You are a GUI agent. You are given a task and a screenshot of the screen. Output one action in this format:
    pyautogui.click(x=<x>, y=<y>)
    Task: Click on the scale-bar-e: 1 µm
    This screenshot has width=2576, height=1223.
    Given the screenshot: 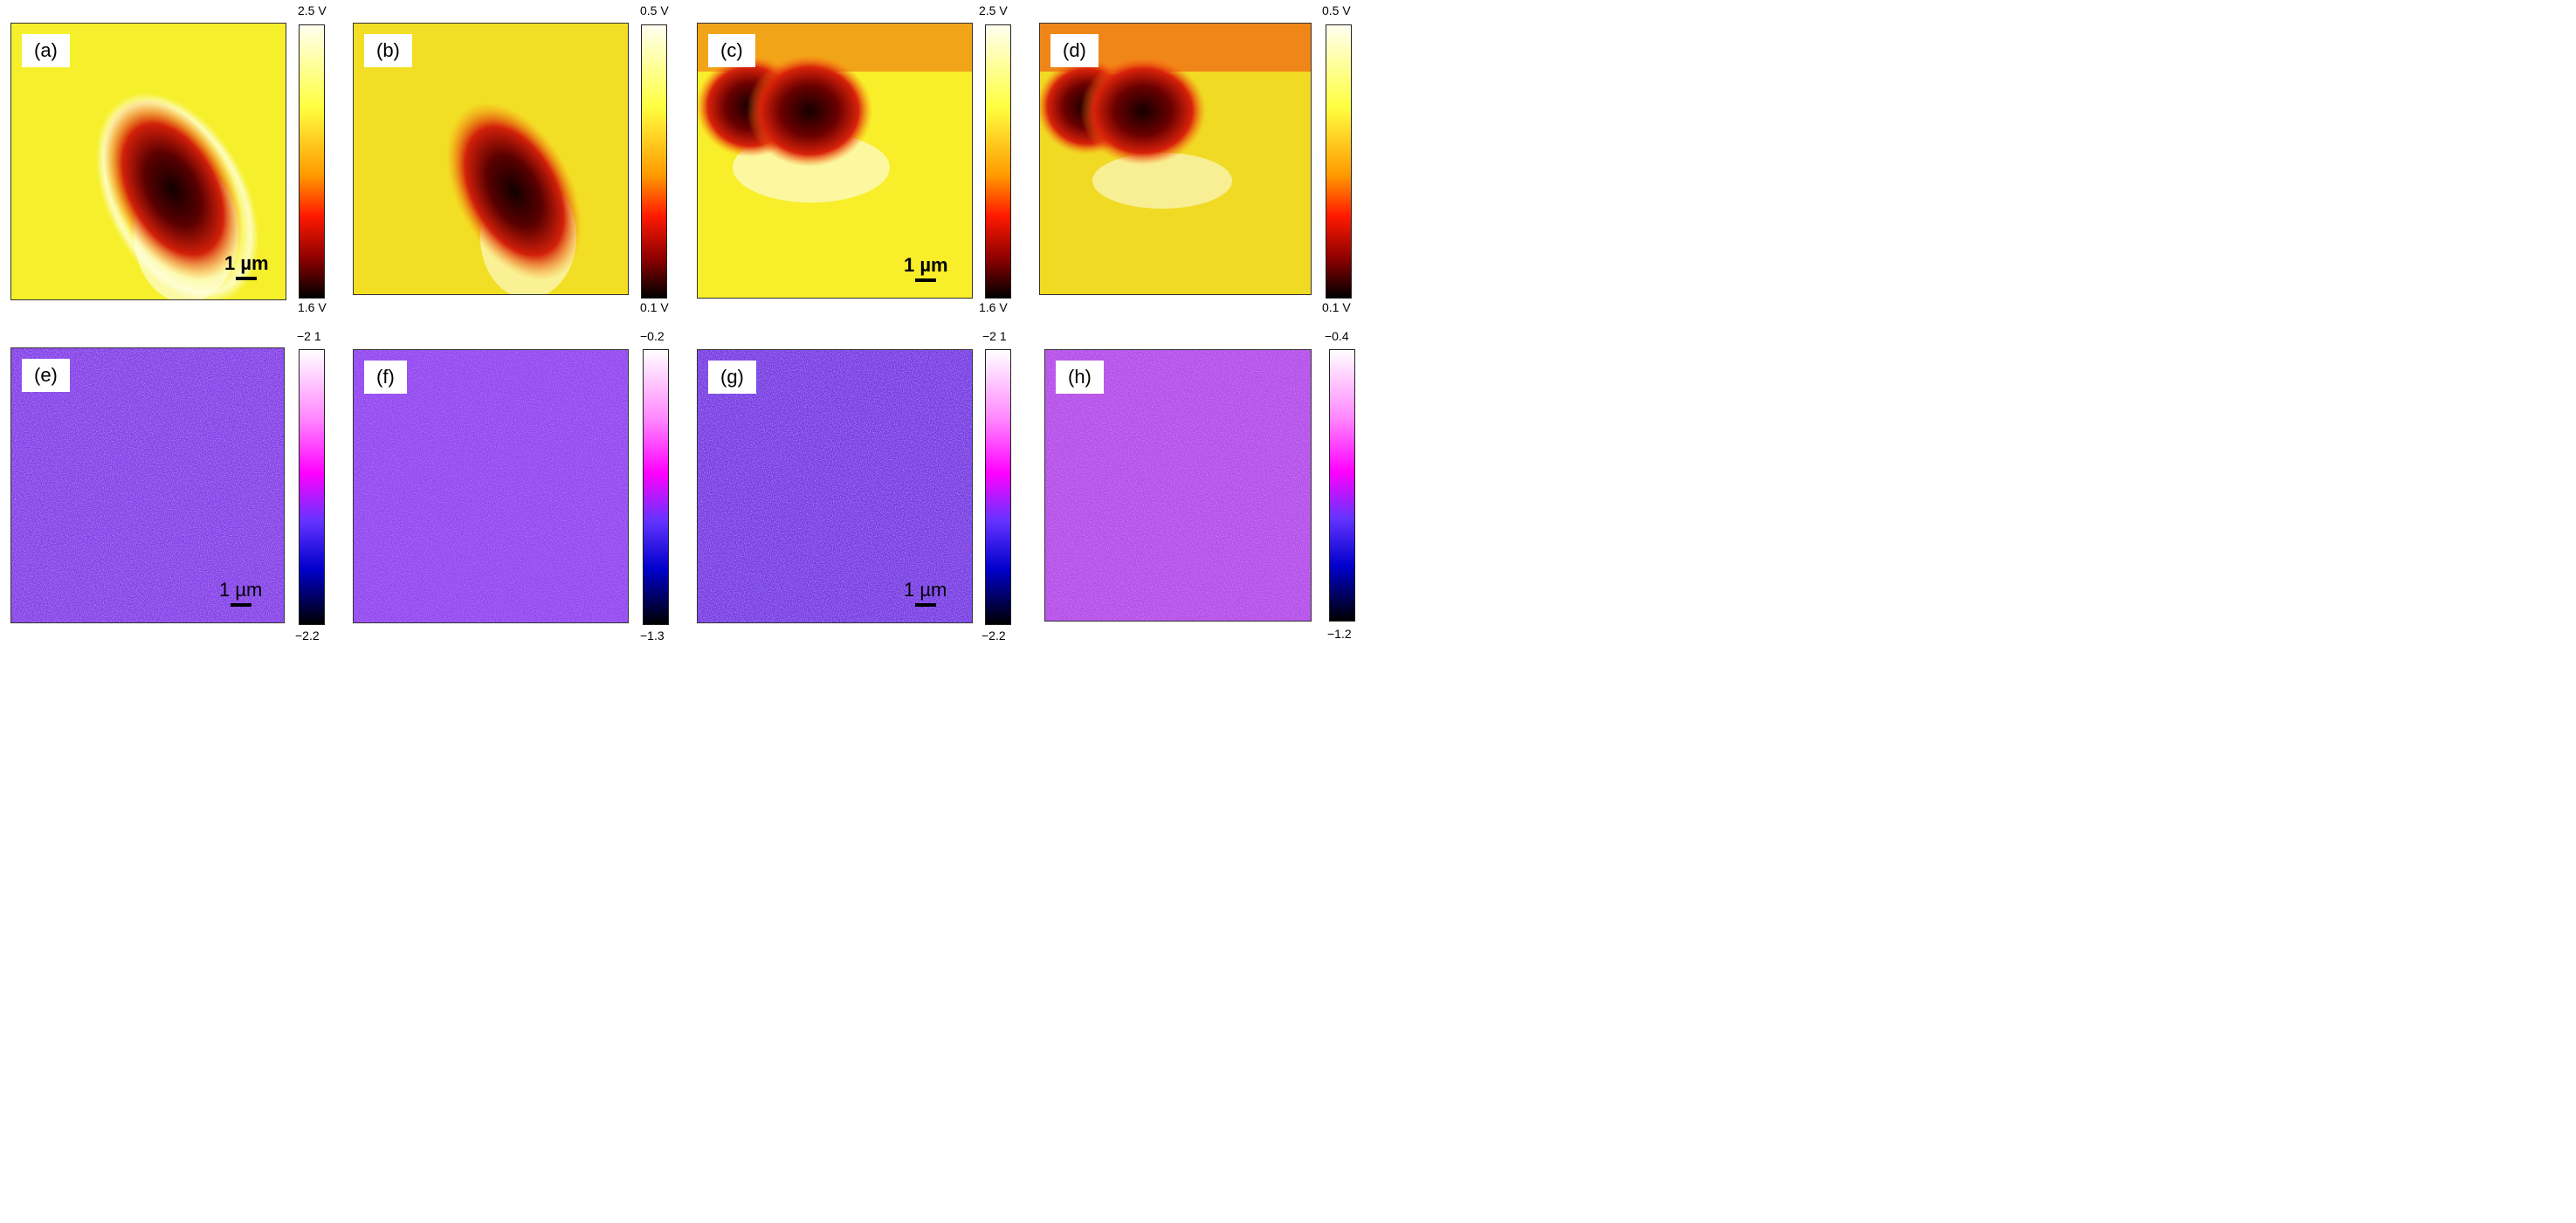 What is the action you would take?
    pyautogui.click(x=240, y=593)
    